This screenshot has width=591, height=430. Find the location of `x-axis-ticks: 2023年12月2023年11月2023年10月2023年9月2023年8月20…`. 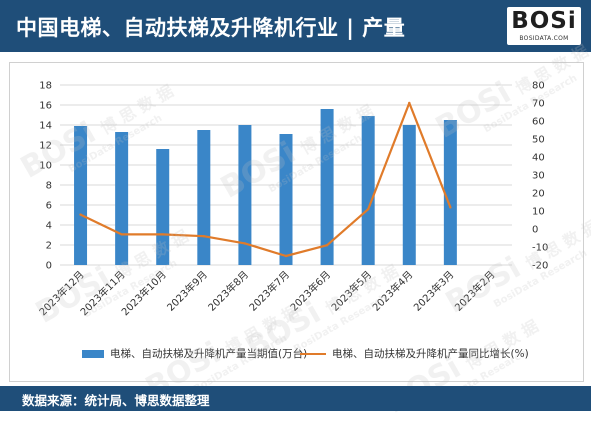

x-axis-ticks: 2023年12月2023年11月2023年10月2023年9月2023年8月20… is located at coordinates (266, 293).